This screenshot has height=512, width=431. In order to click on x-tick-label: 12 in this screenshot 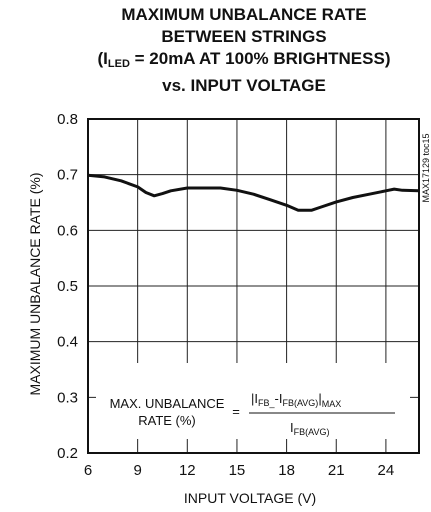, I will do `click(187, 470)`.